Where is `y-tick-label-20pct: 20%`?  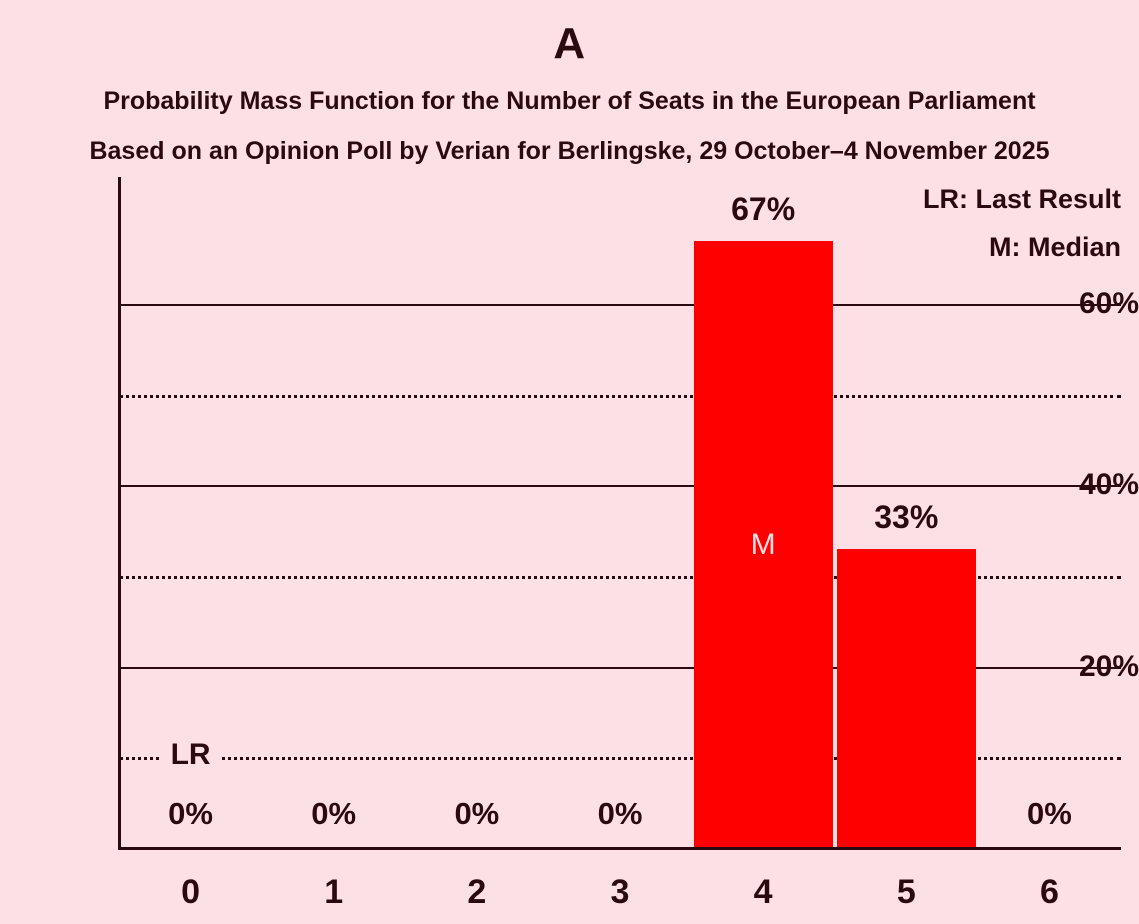 y-tick-label-20pct: 20% is located at coordinates (1108, 666).